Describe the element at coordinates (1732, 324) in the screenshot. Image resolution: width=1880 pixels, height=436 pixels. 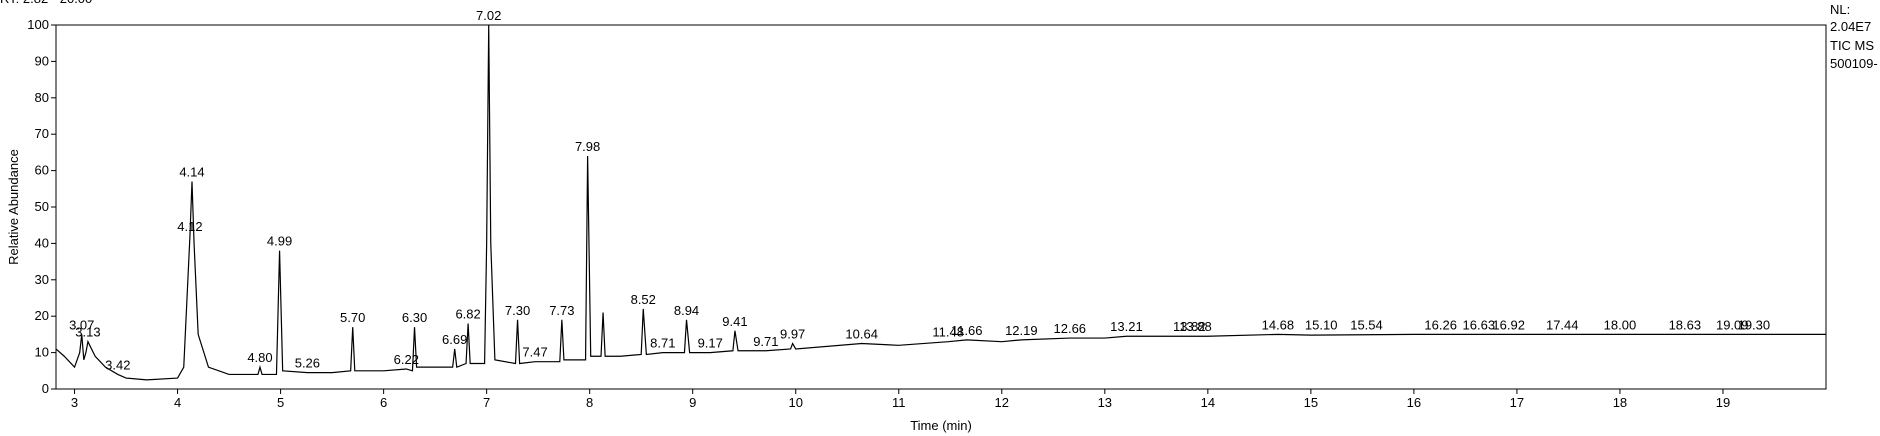
I see `peak-label: 19.09` at that location.